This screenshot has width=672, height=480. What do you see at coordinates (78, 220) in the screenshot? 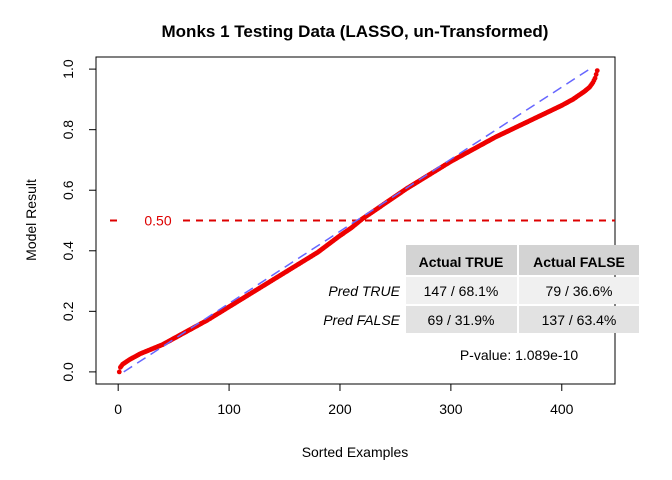
I see `y-axis: 0.0 0.2 0.4 0.6 0.8 1.0` at bounding box center [78, 220].